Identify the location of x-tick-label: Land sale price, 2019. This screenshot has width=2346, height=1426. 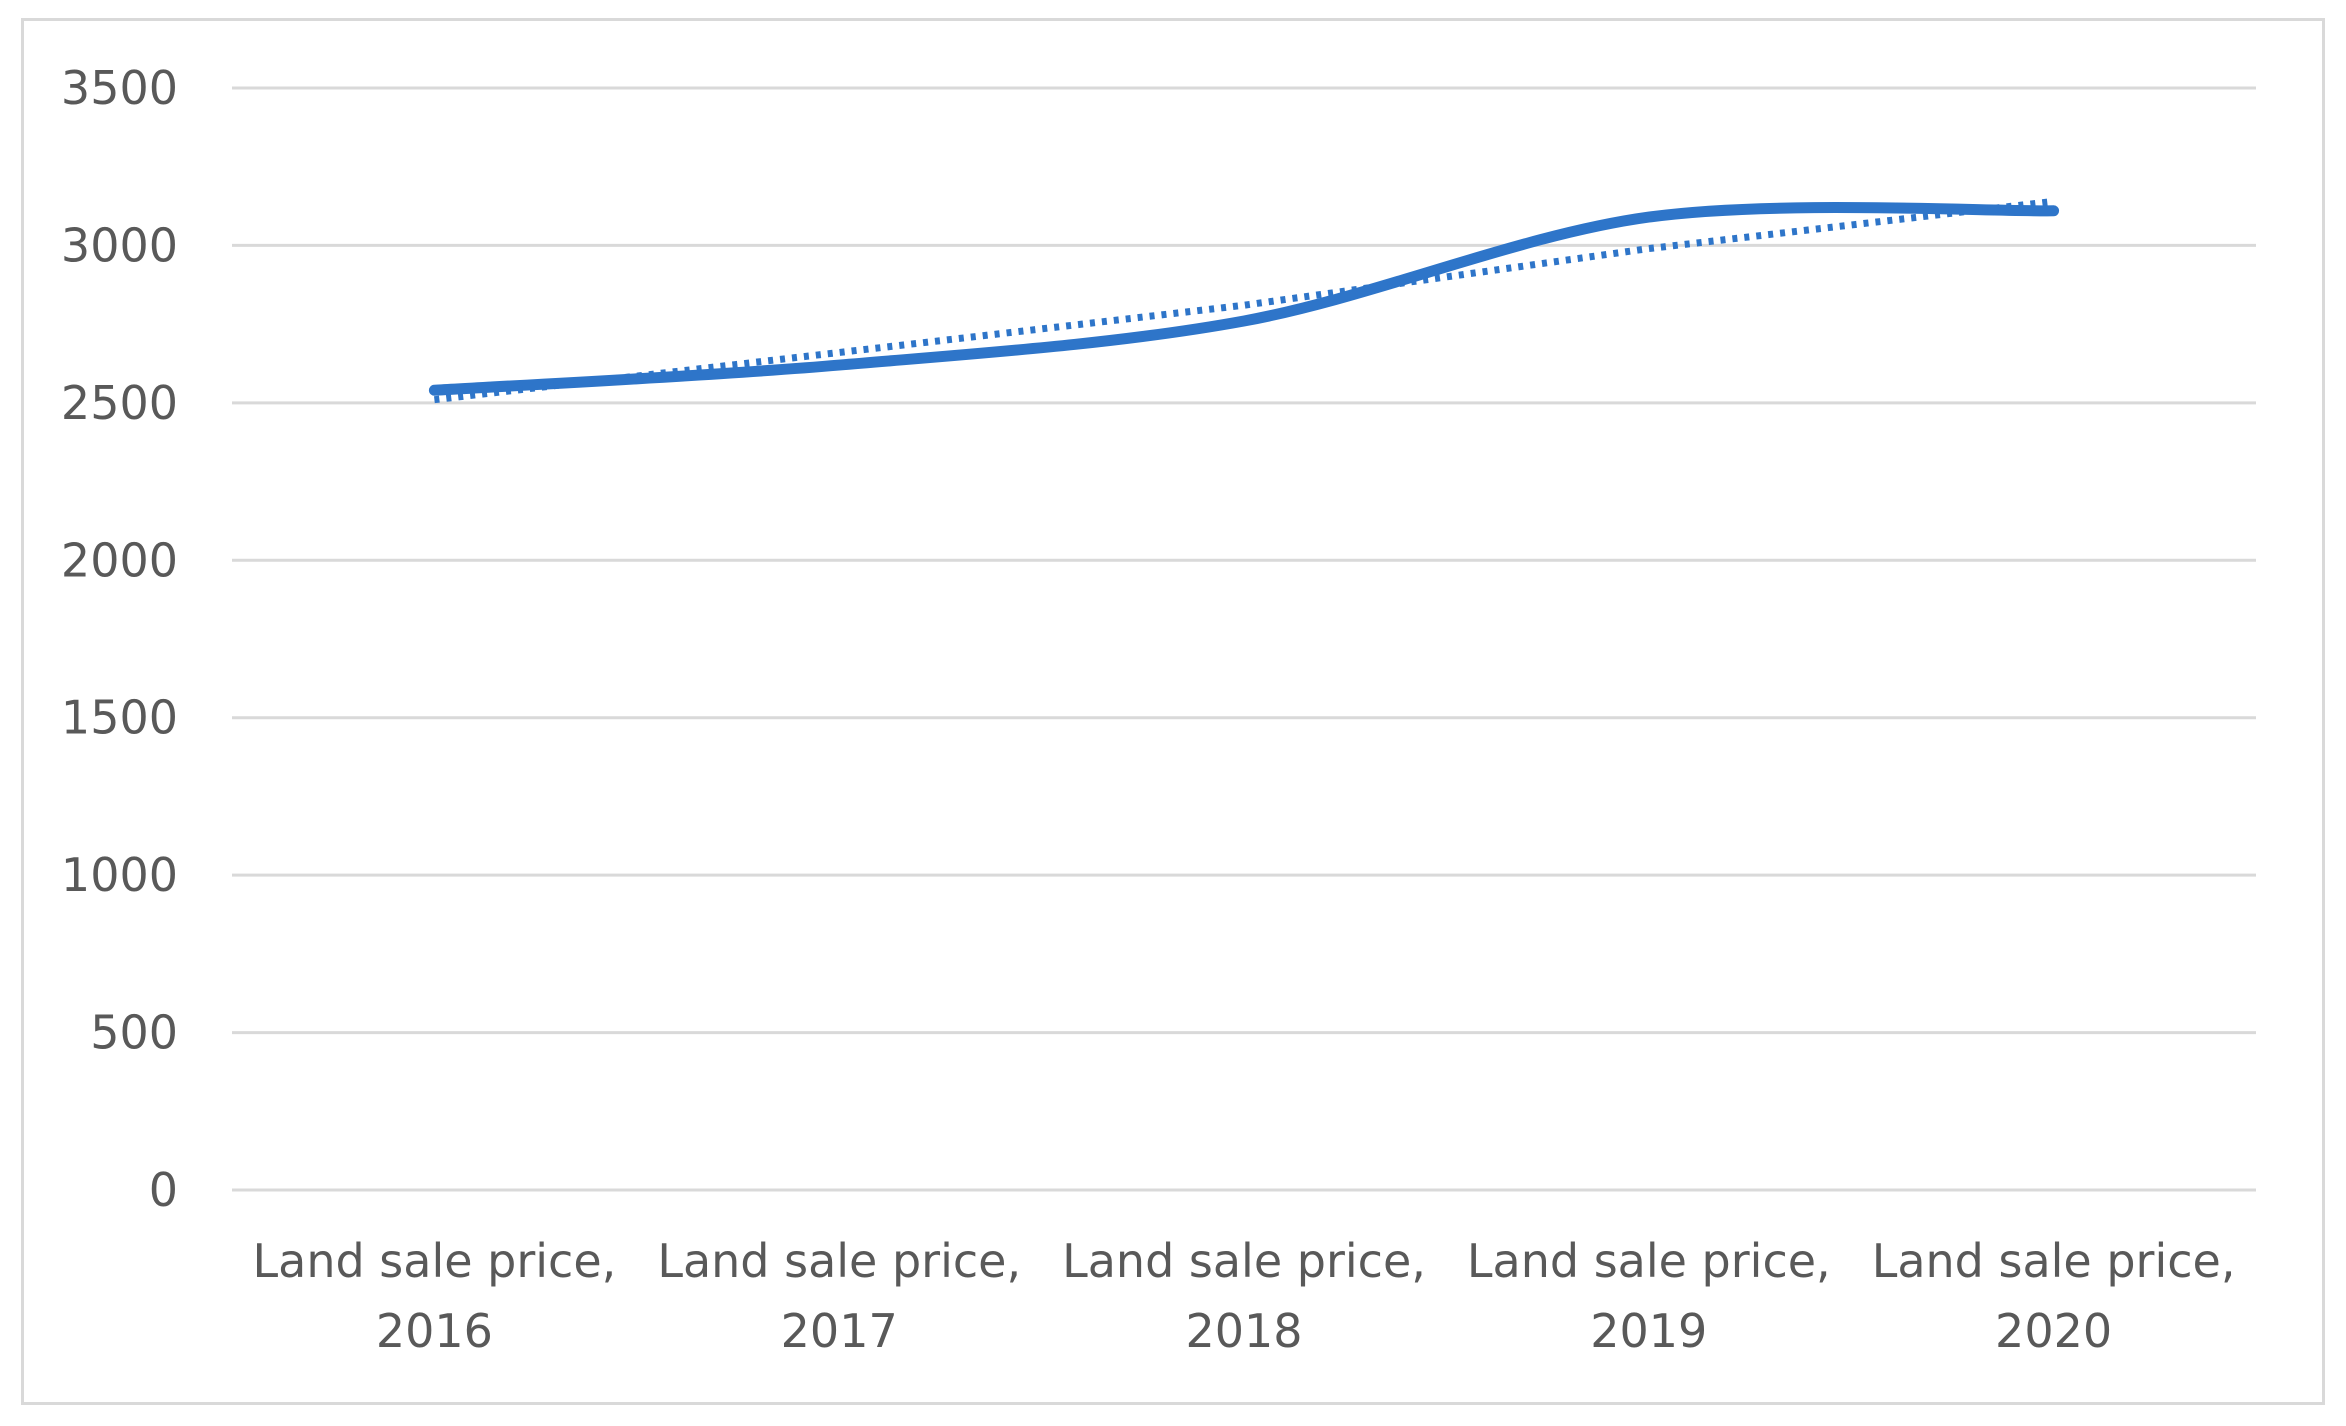
(1649, 1296).